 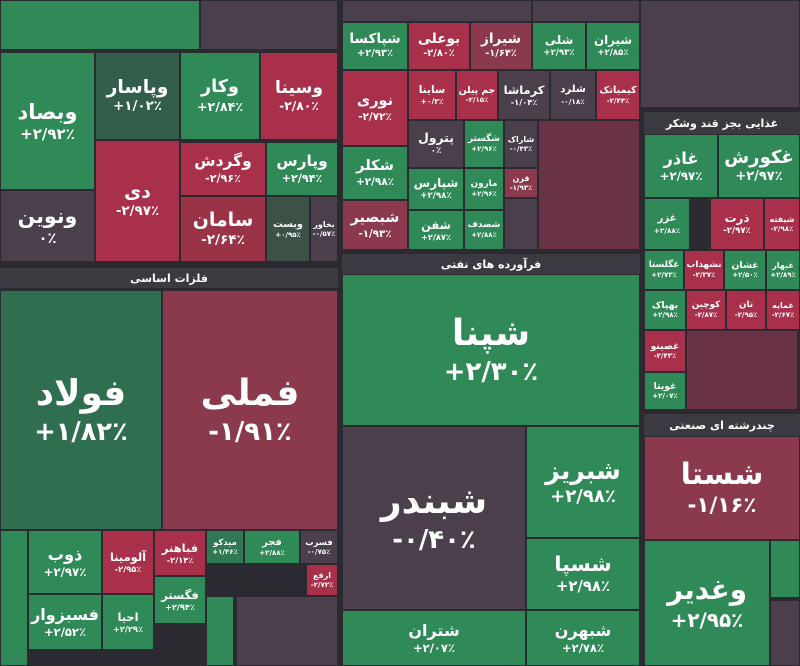 What do you see at coordinates (665, 356) in the screenshot?
I see `stock-change: -۲/۴۳٪` at bounding box center [665, 356].